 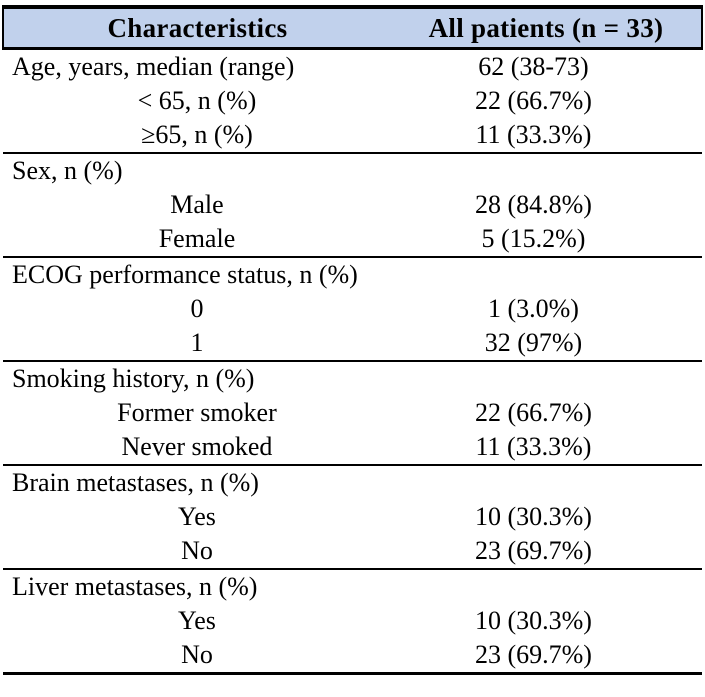 What do you see at coordinates (196, 27) in the screenshot?
I see `header-characteristics: Characteristics` at bounding box center [196, 27].